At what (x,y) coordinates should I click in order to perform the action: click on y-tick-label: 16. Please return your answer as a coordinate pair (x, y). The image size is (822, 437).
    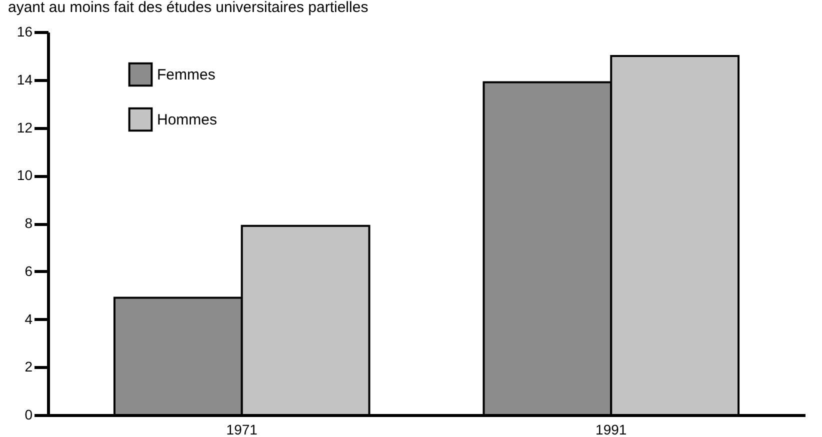
    Looking at the image, I should click on (24, 32).